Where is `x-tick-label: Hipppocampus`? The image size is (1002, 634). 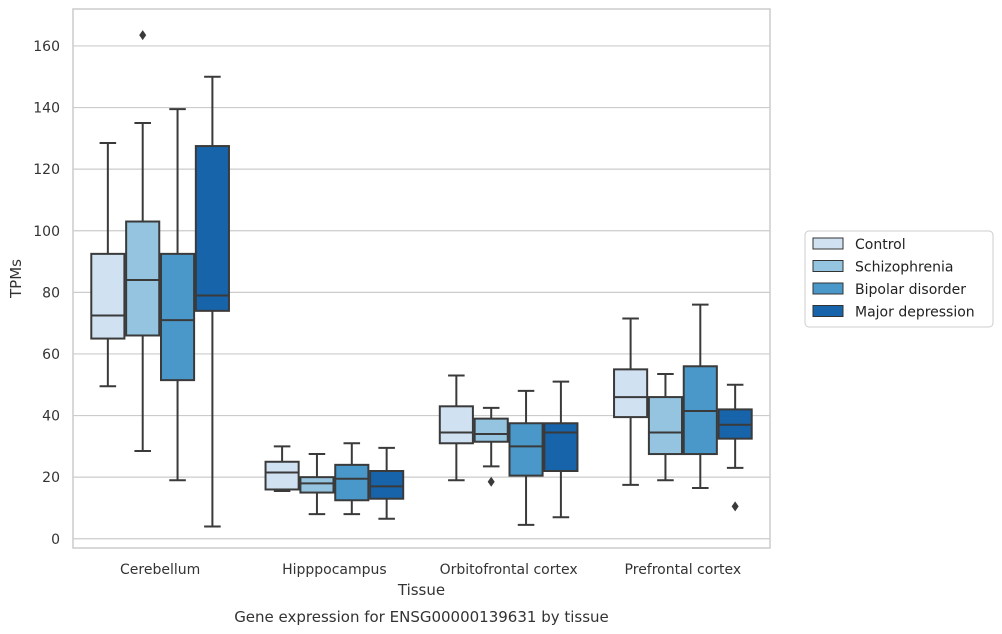
x-tick-label: Hipppocampus is located at coordinates (334, 570).